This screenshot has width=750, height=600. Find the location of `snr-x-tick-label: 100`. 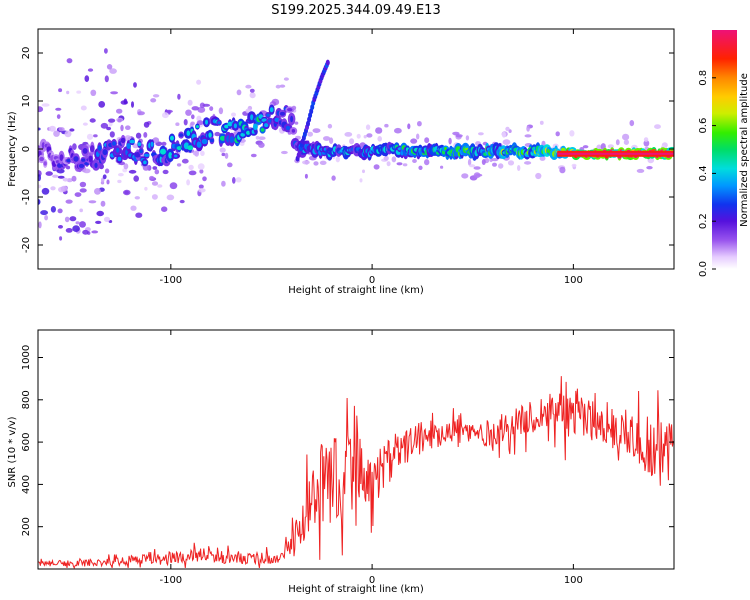

snr-x-tick-label: 100 is located at coordinates (573, 580).